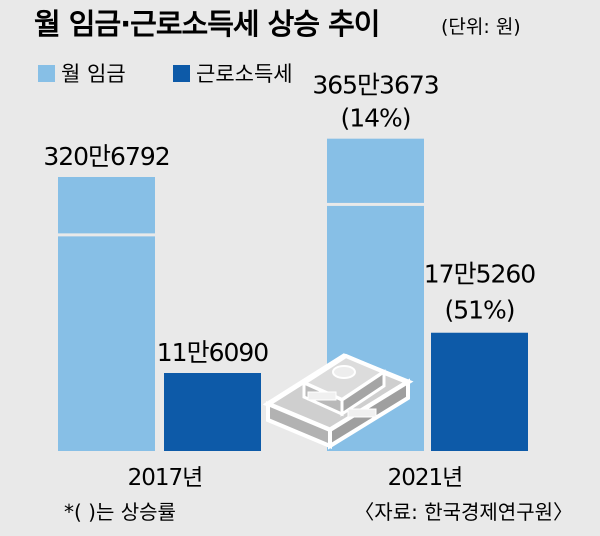  What do you see at coordinates (206, 24) in the screenshot?
I see `chart-title: 월 임금·근로소득세 상승 추이` at bounding box center [206, 24].